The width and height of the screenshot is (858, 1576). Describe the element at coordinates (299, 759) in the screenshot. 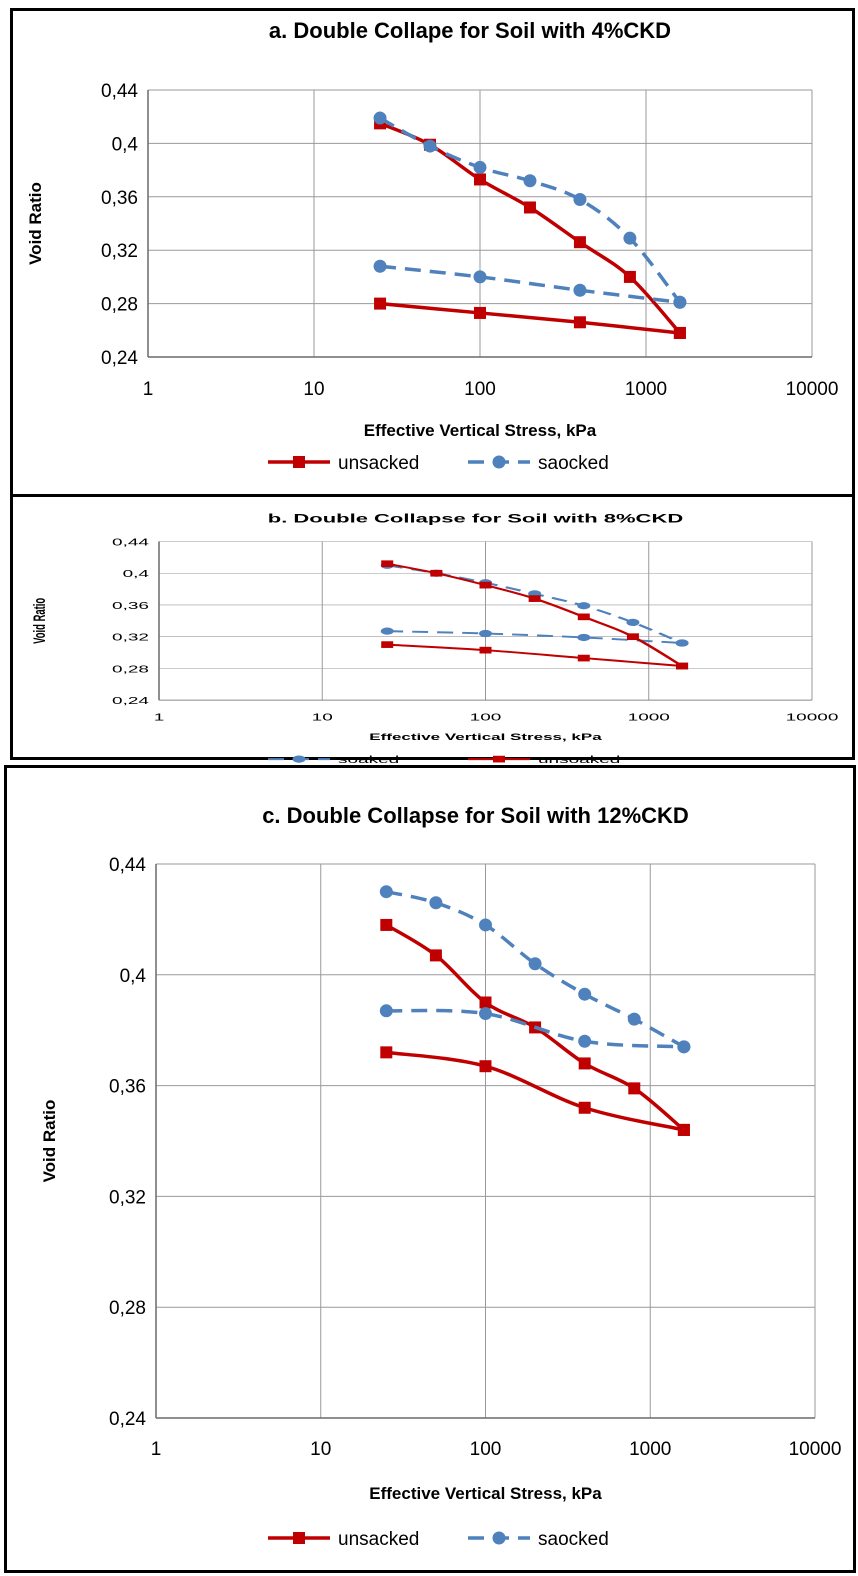

I see `legend-marker-soaked` at that location.